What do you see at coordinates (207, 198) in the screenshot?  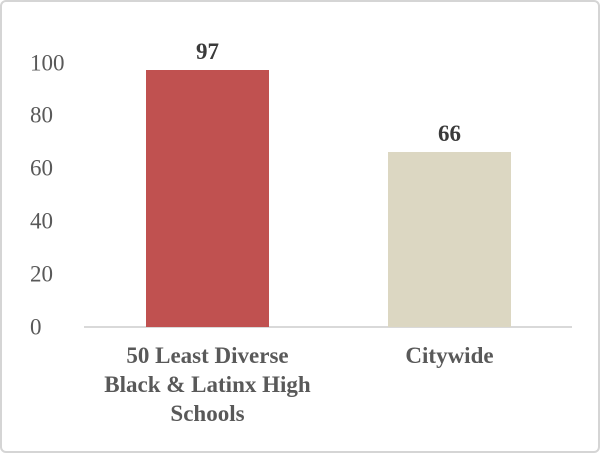 I see `bar-least-diverse` at bounding box center [207, 198].